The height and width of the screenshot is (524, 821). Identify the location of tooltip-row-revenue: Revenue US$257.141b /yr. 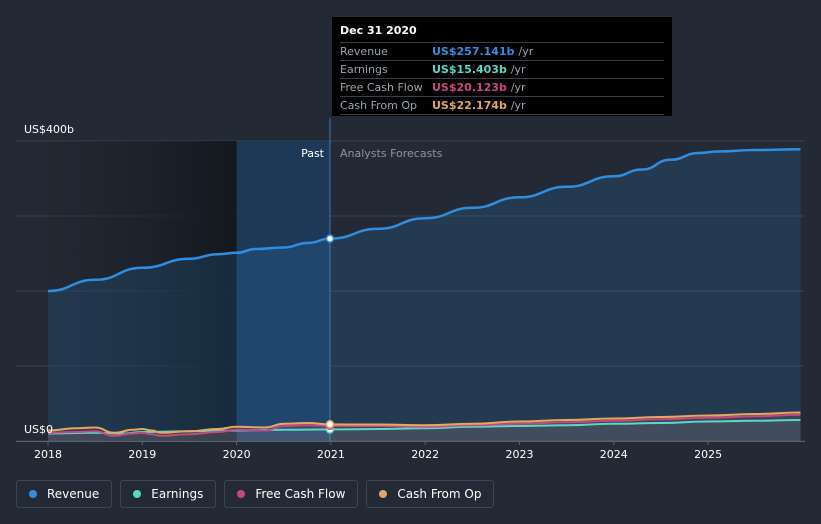
(502, 51).